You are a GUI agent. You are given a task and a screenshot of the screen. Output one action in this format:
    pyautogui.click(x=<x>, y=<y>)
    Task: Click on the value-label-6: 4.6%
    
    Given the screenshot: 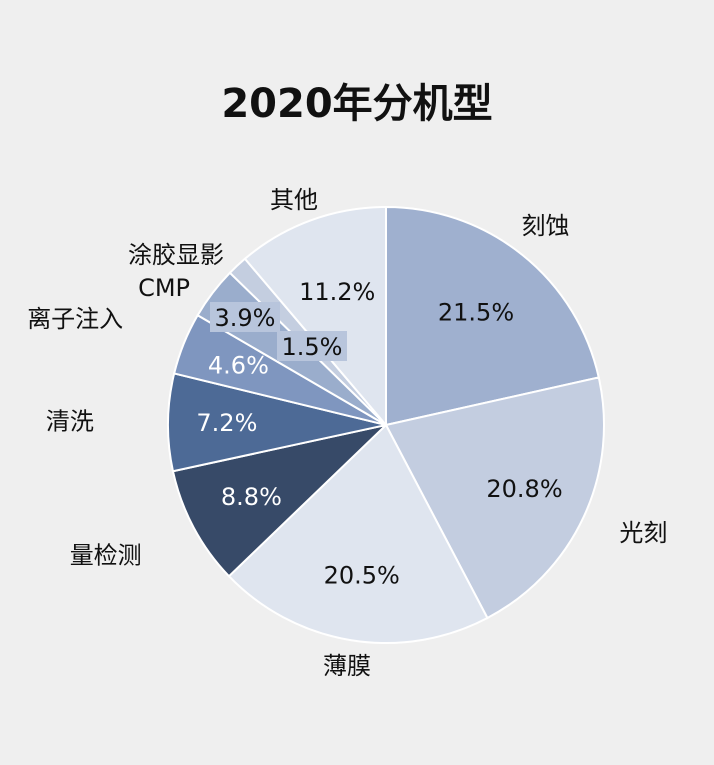 What is the action you would take?
    pyautogui.click(x=238, y=366)
    